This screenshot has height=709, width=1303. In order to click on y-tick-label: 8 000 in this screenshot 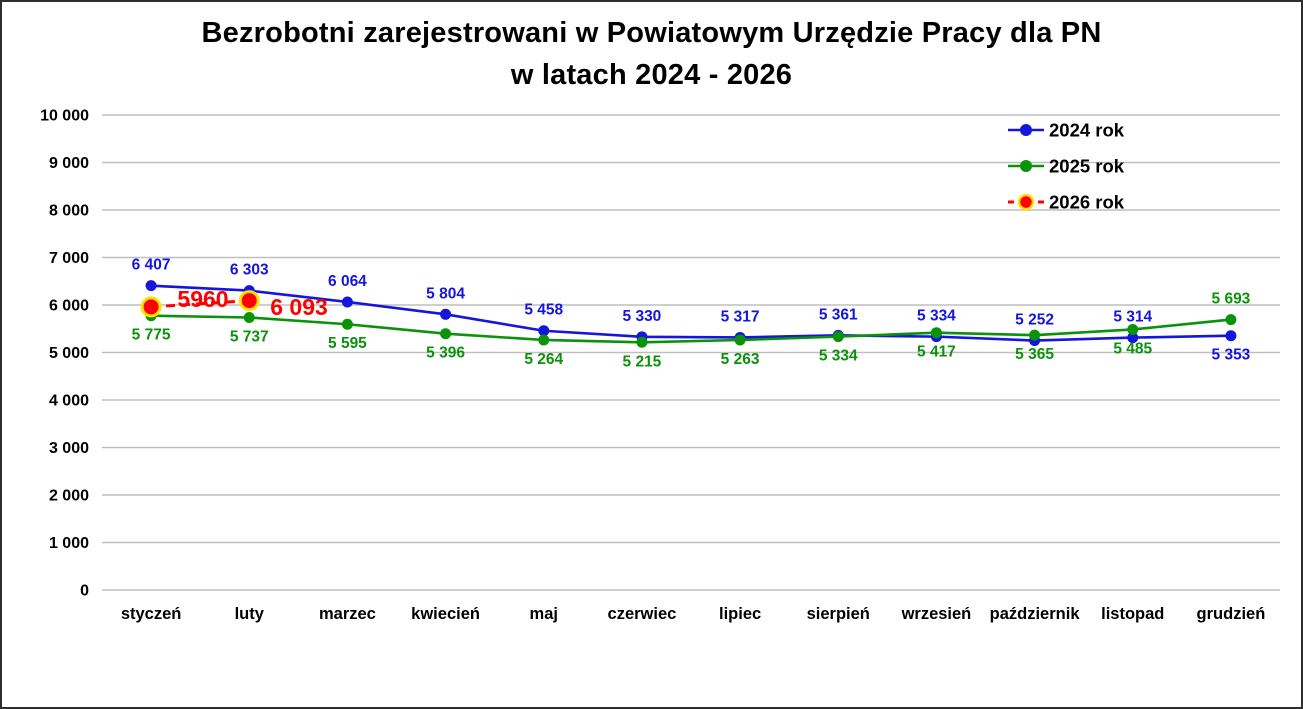, I will do `click(69, 211)`.